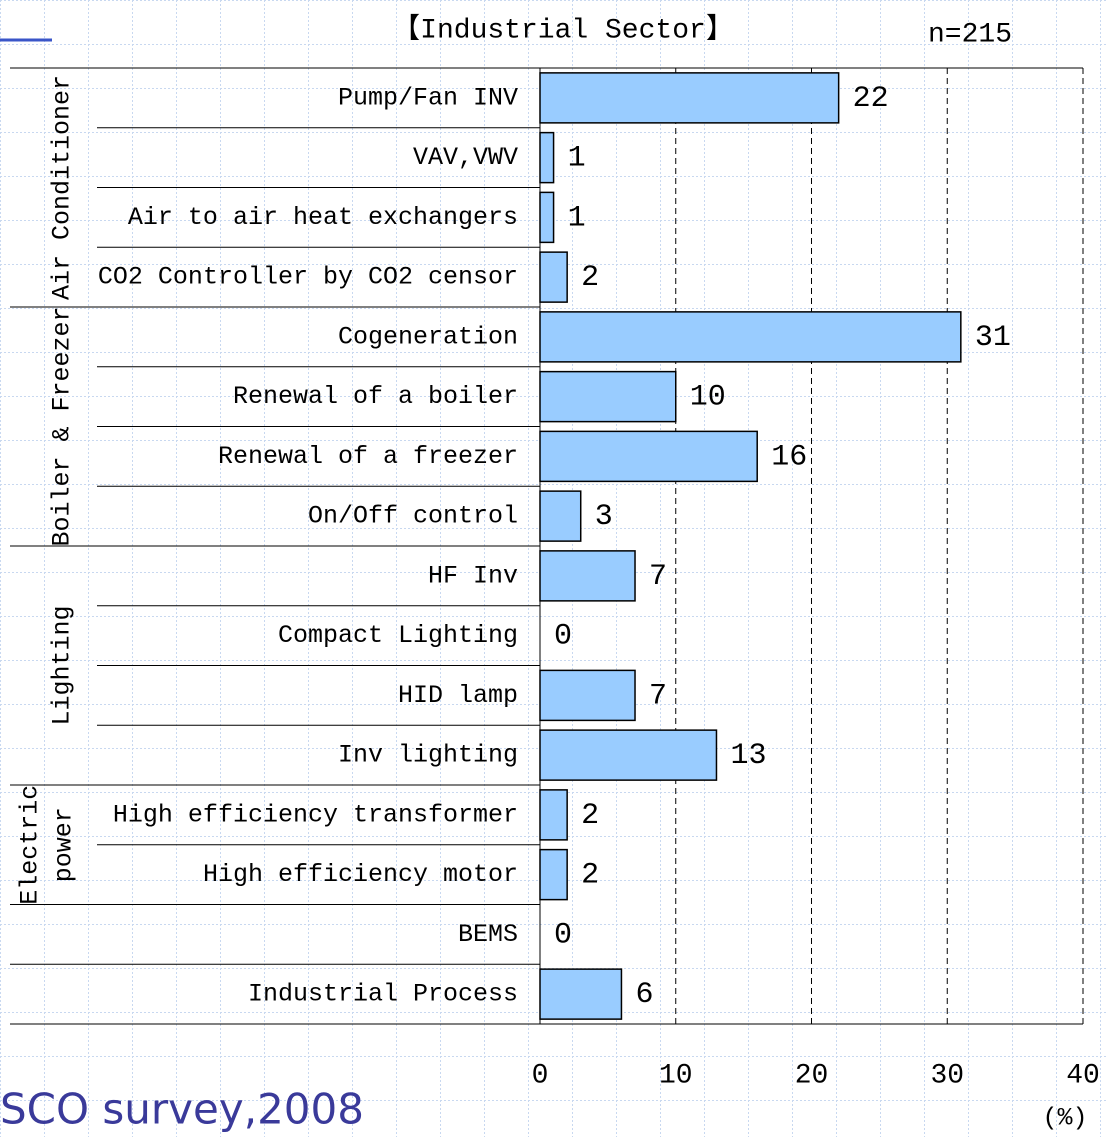 This screenshot has width=1106, height=1137. What do you see at coordinates (64, 844) in the screenshot?
I see `group-label: power` at bounding box center [64, 844].